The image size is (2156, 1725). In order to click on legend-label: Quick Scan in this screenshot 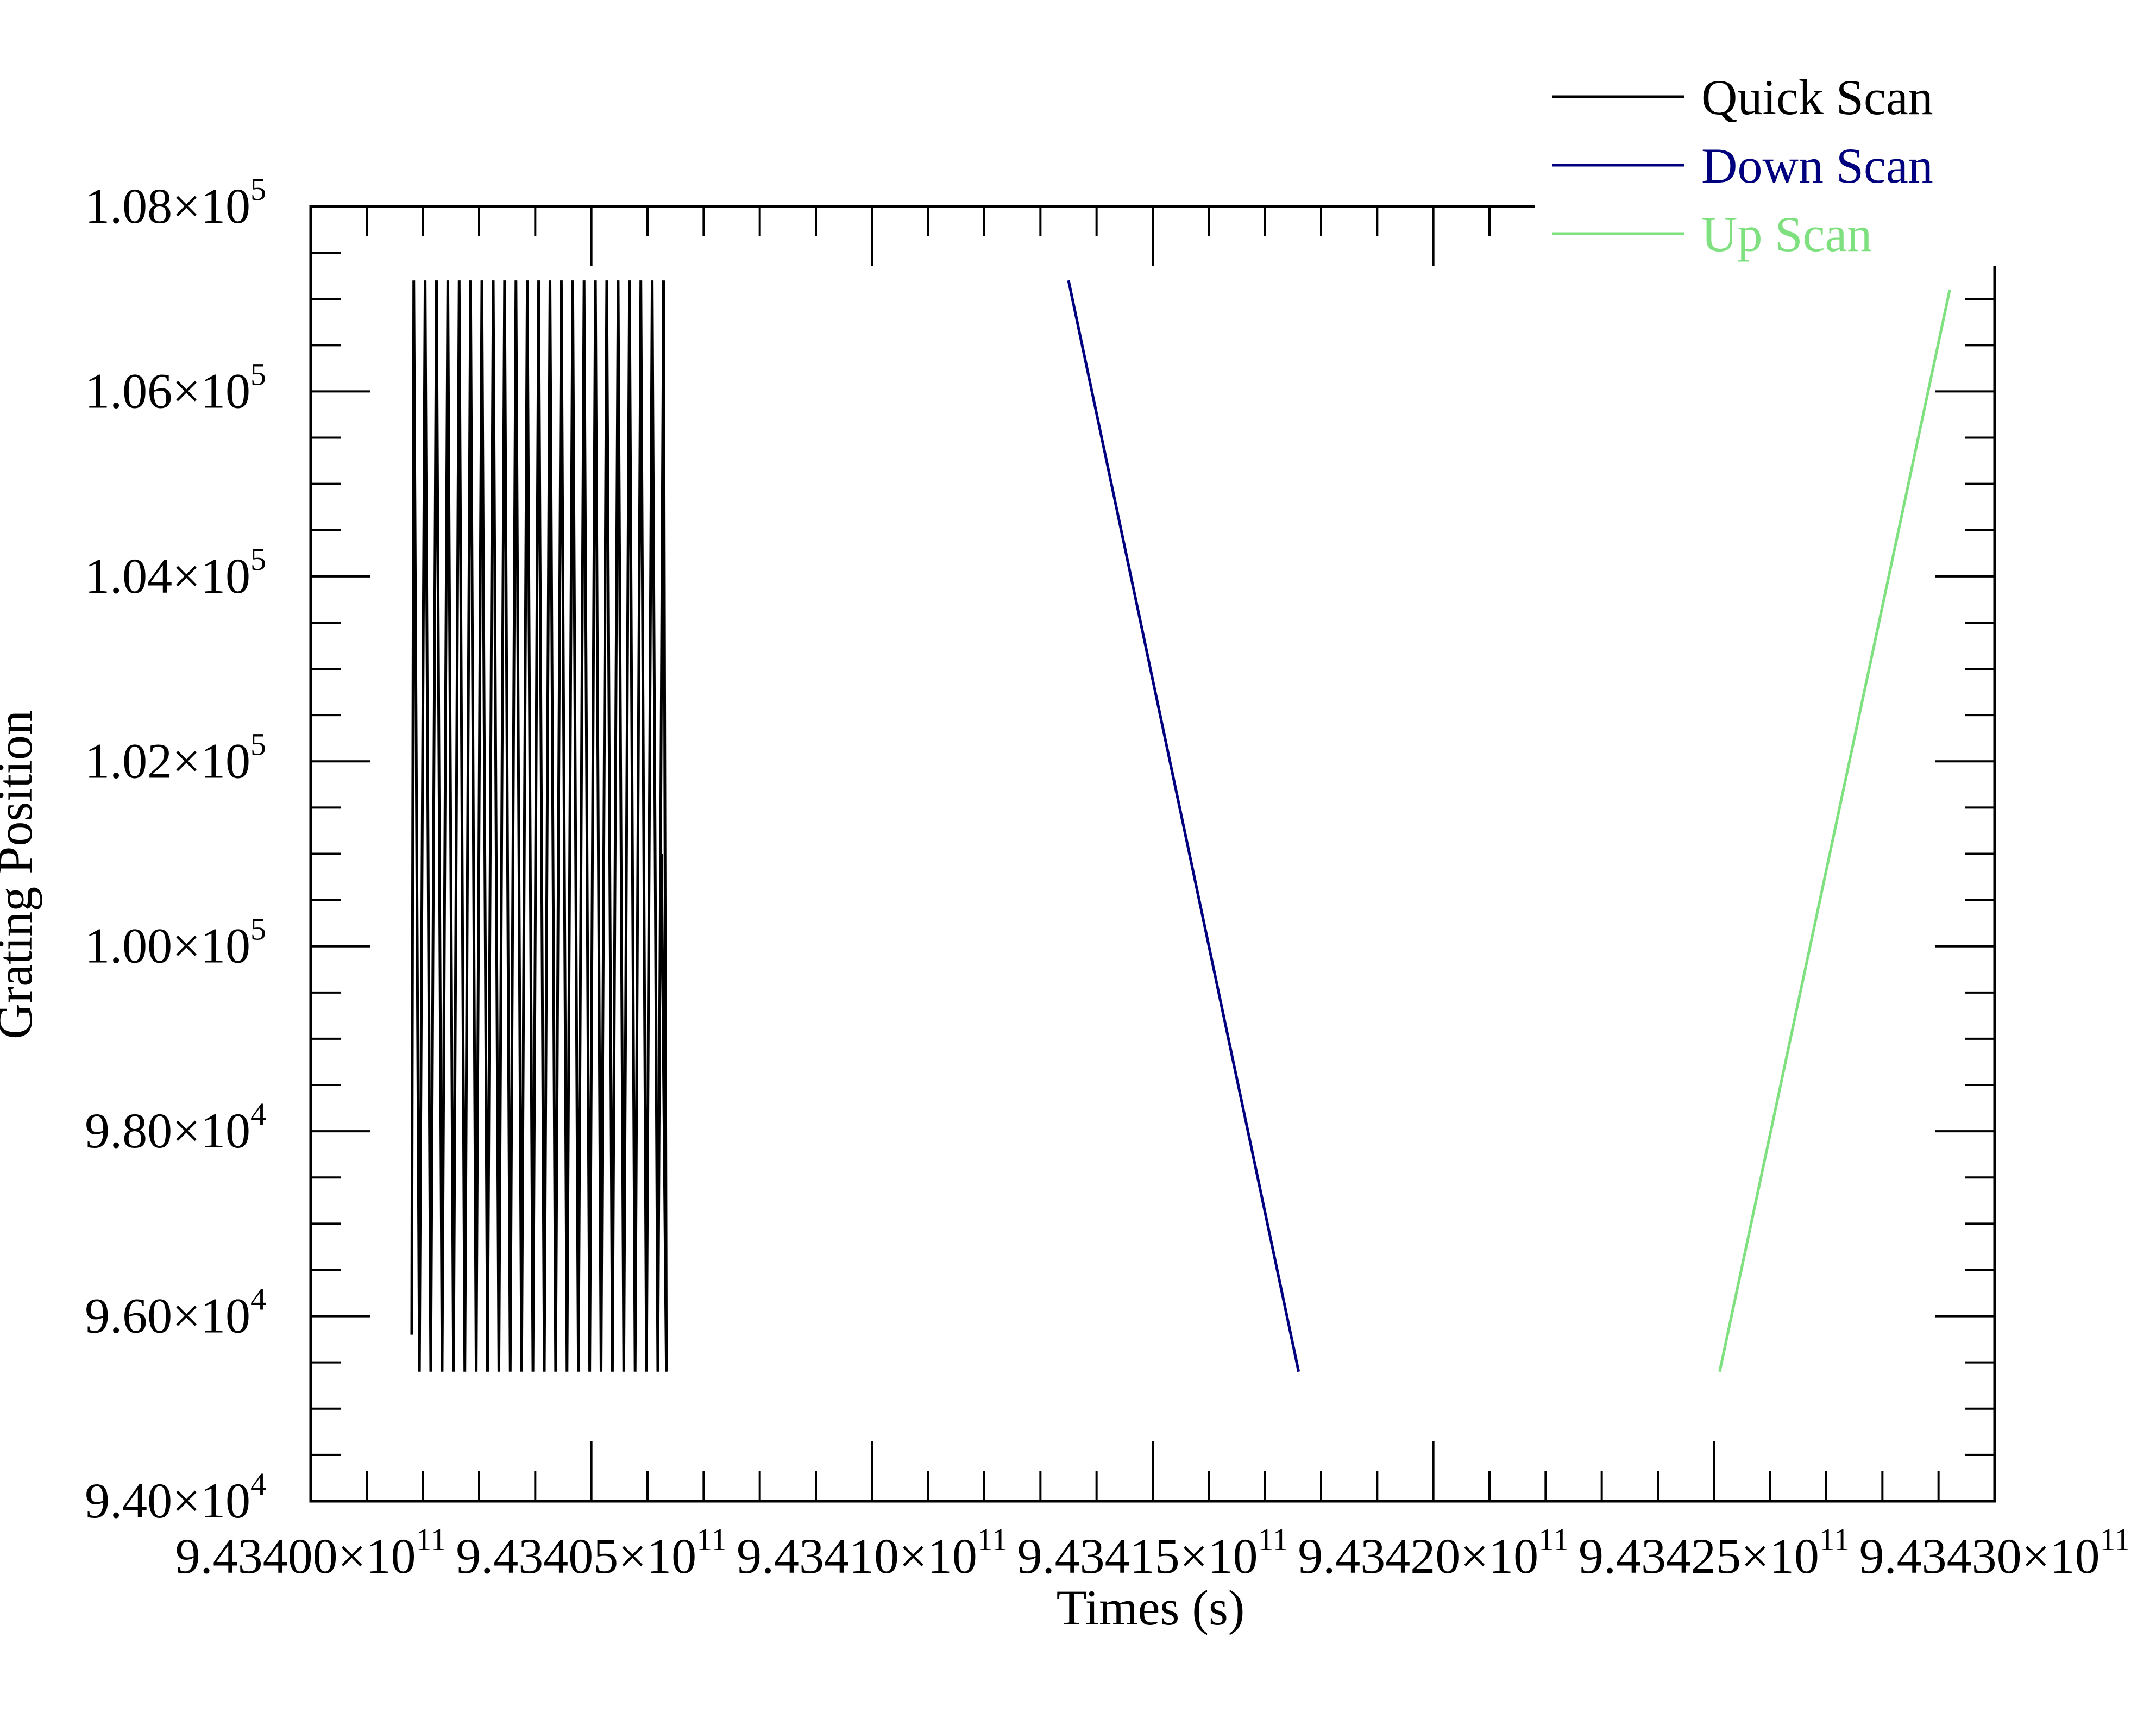, I will do `click(1817, 98)`.